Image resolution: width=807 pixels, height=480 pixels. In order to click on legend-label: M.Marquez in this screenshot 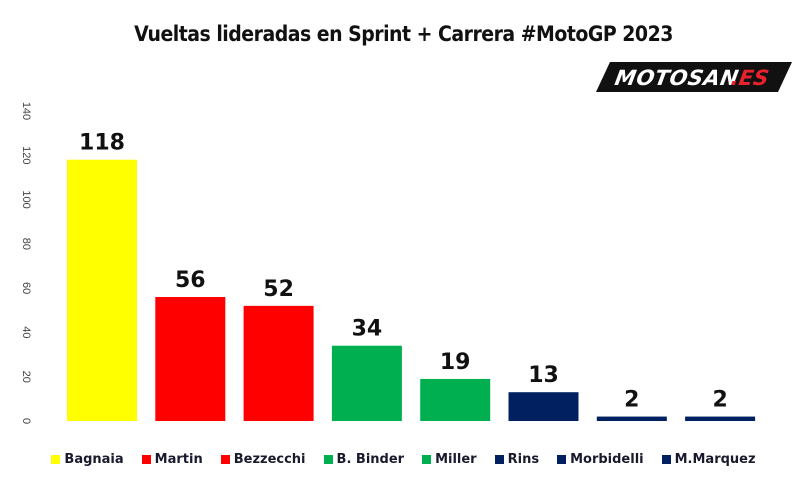, I will do `click(715, 459)`.